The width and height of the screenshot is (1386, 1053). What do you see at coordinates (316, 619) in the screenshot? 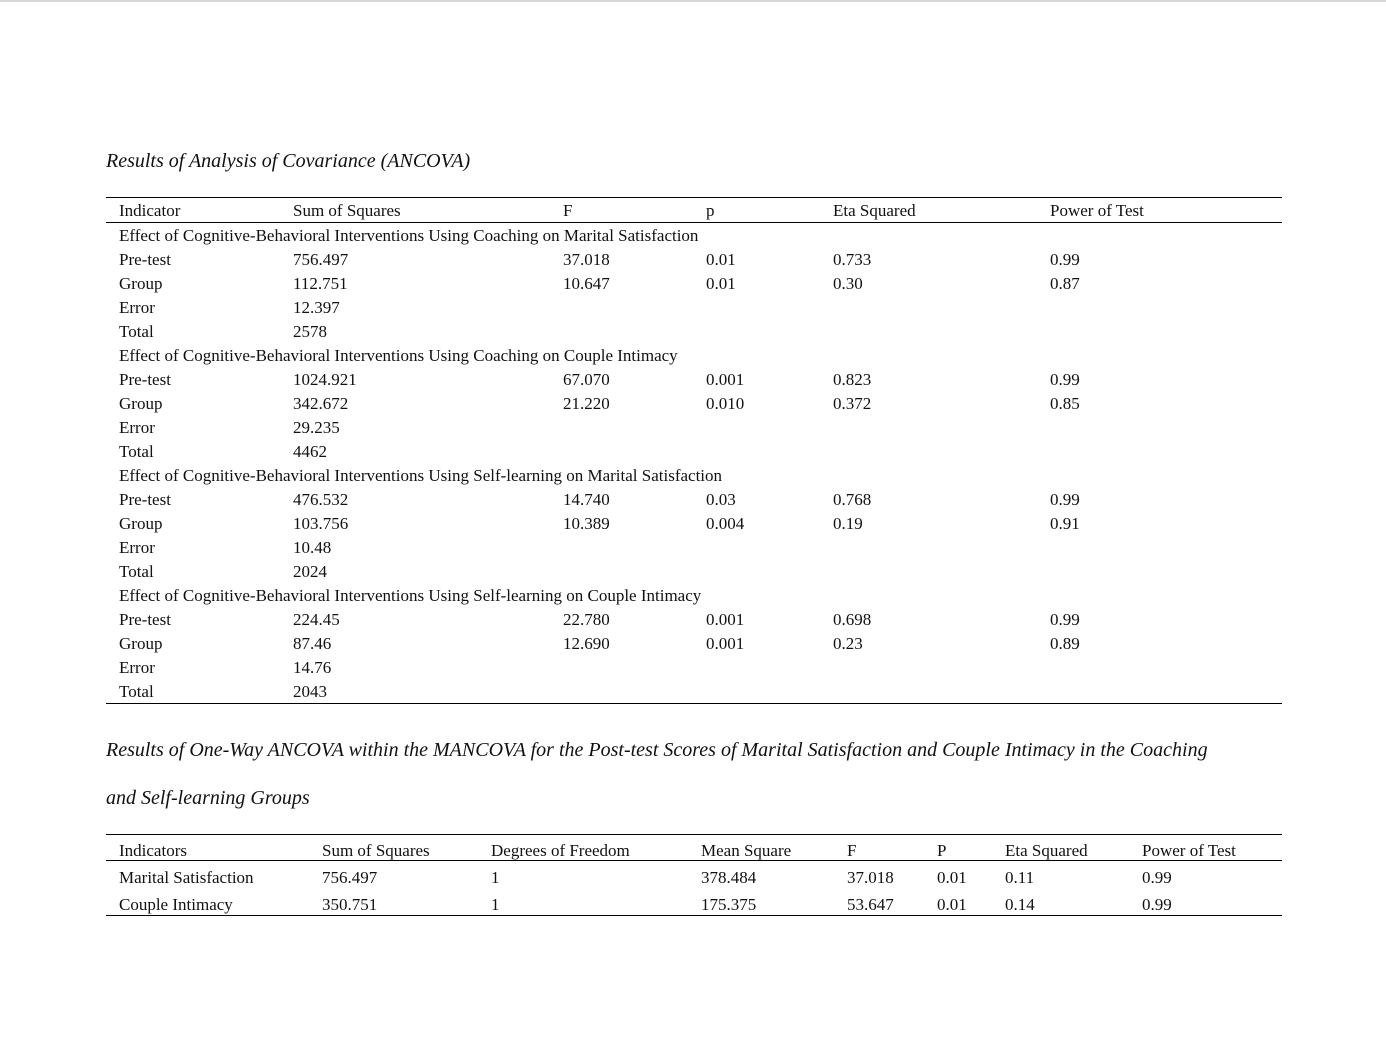
I see `cell-sum-of-squares: 224.45` at bounding box center [316, 619].